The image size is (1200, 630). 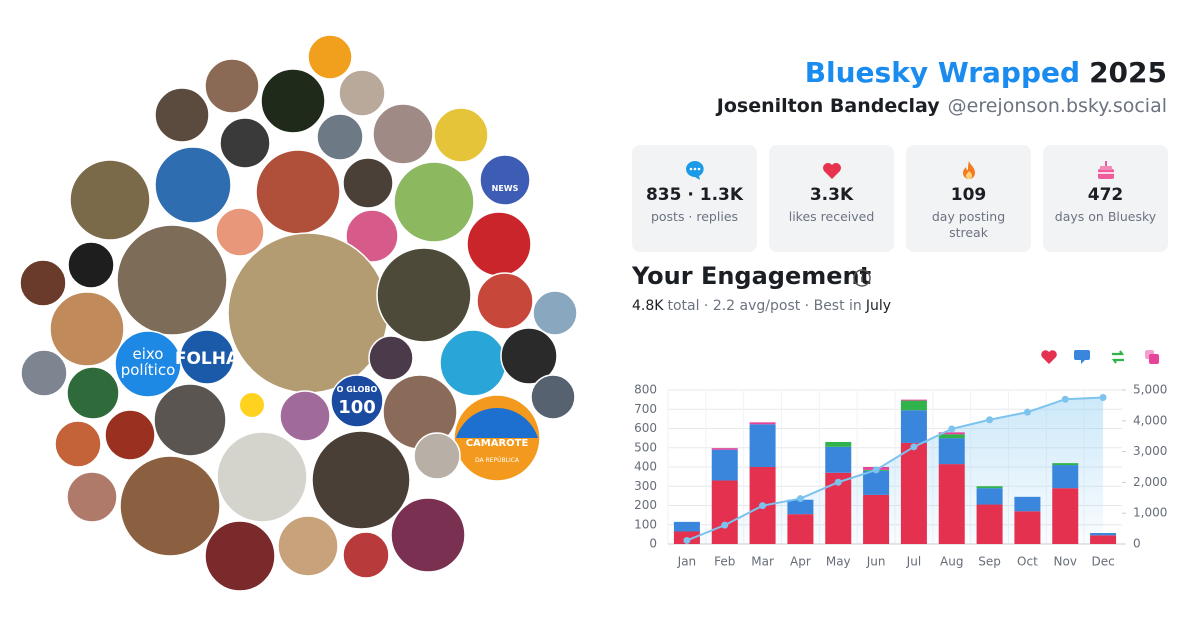 What do you see at coordinates (645, 409) in the screenshot?
I see `y-tick-label: 700` at bounding box center [645, 409].